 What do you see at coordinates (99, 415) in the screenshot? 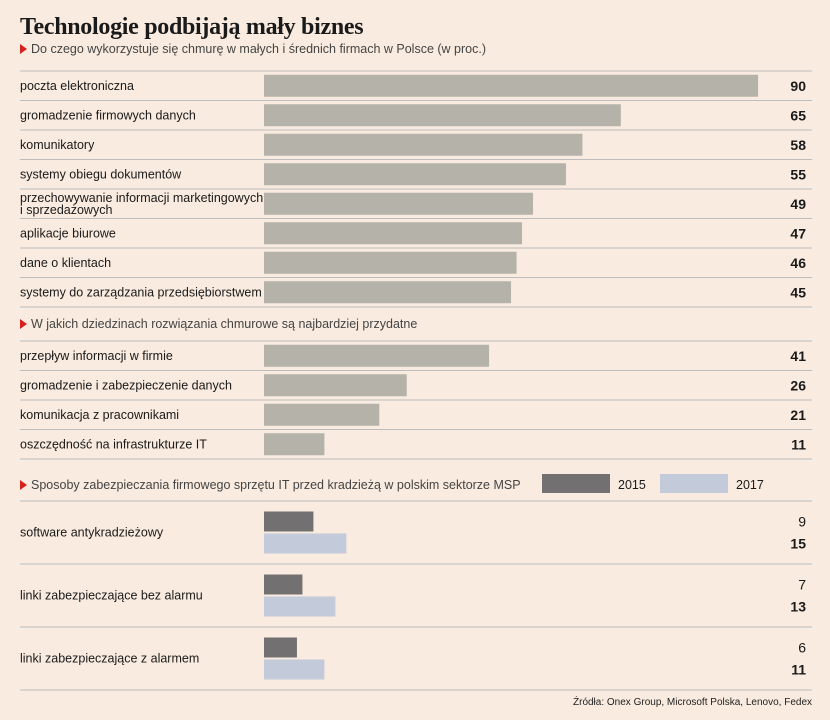
I see `category-label: komunikacja z pracownikami` at bounding box center [99, 415].